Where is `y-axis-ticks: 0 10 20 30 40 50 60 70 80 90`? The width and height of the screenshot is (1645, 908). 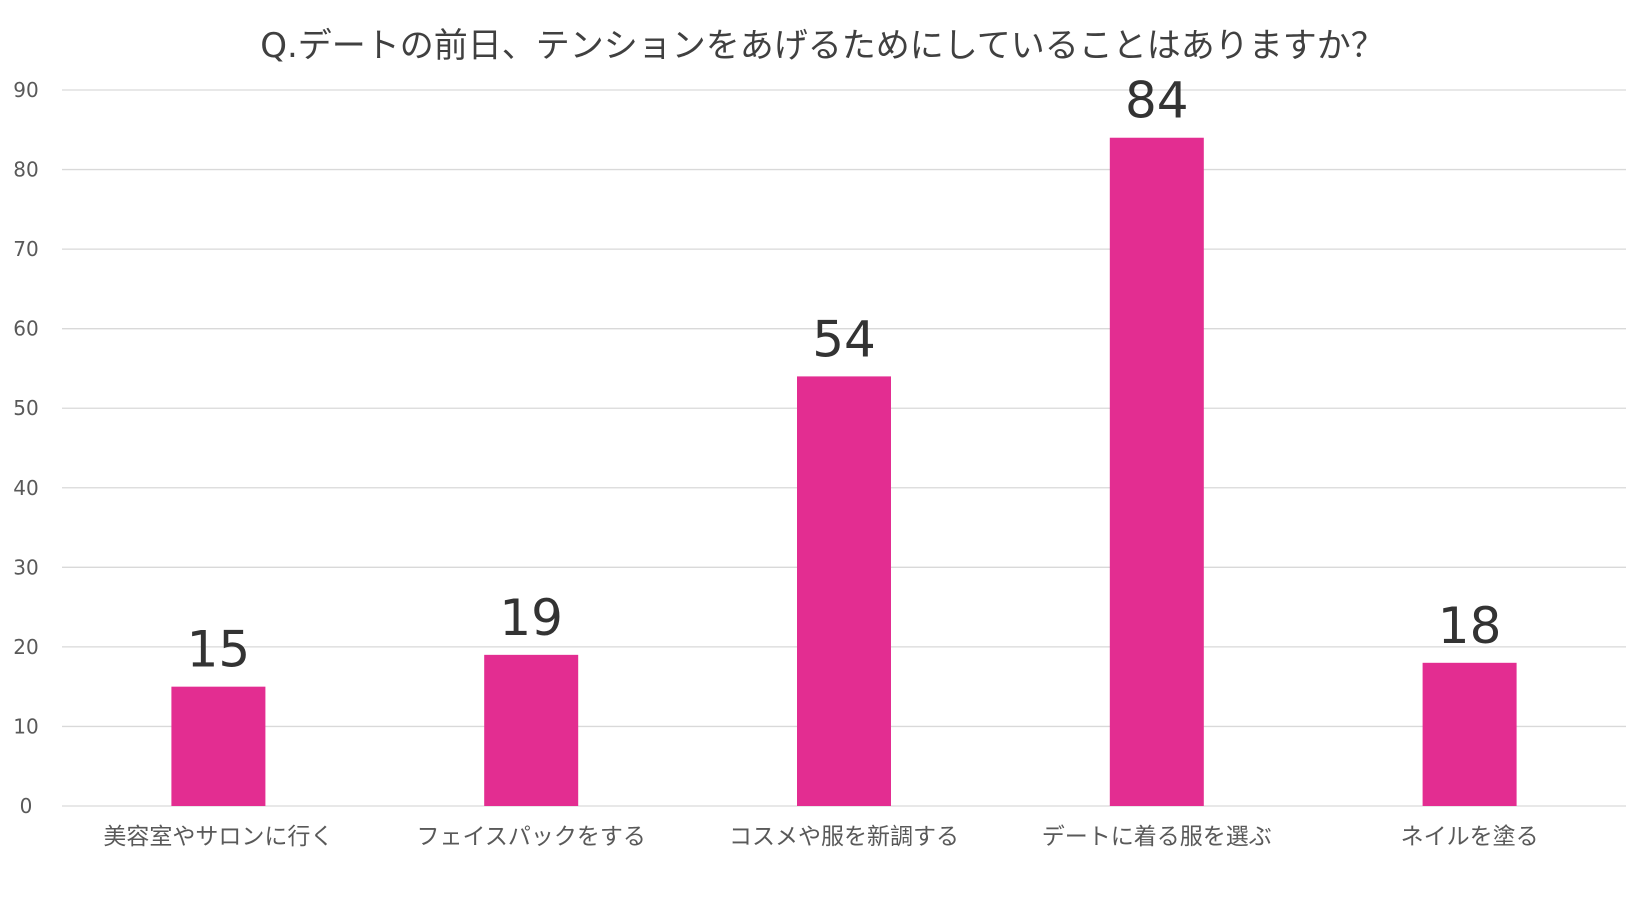 y-axis-ticks: 0 10 20 30 40 50 60 70 80 90 is located at coordinates (25, 448).